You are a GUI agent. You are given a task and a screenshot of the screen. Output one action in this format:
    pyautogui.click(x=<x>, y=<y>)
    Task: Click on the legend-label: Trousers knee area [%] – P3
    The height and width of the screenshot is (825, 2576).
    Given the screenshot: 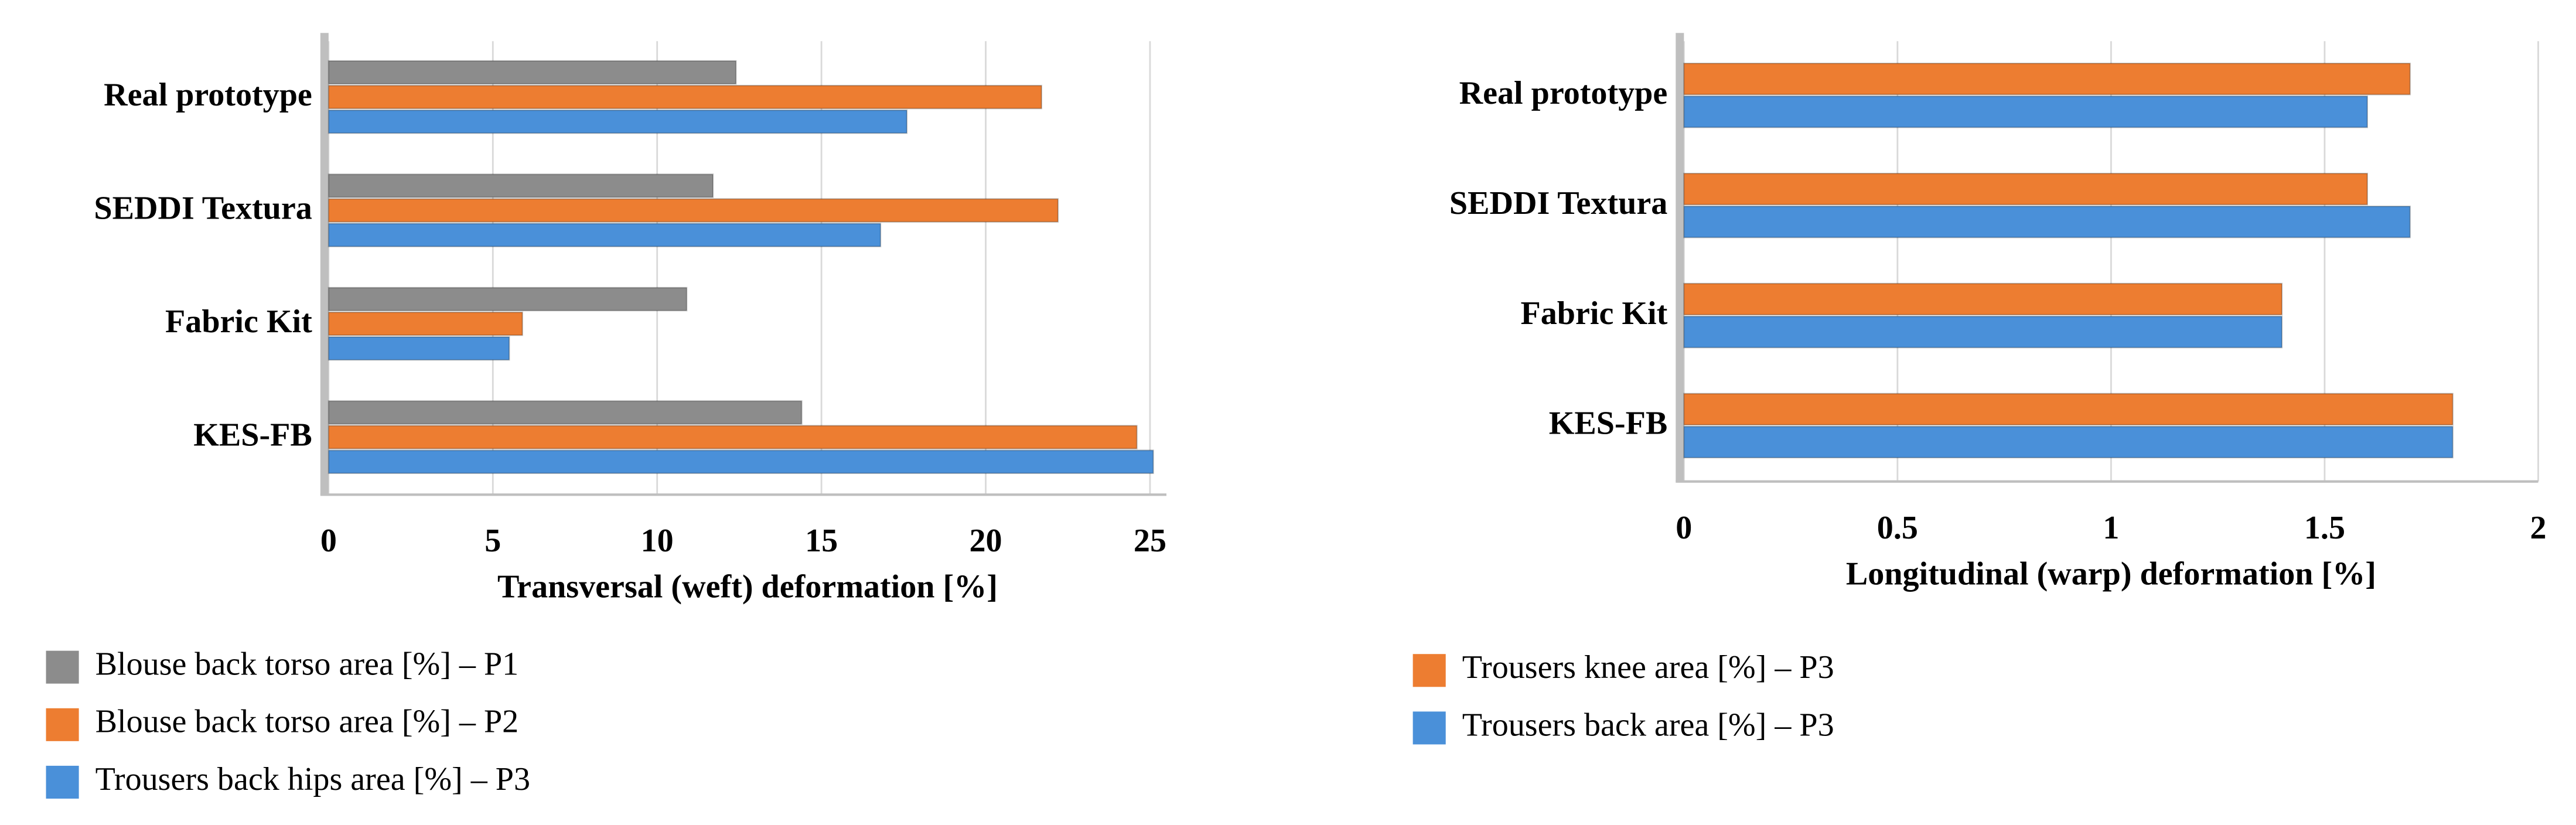 What is the action you would take?
    pyautogui.click(x=1648, y=667)
    